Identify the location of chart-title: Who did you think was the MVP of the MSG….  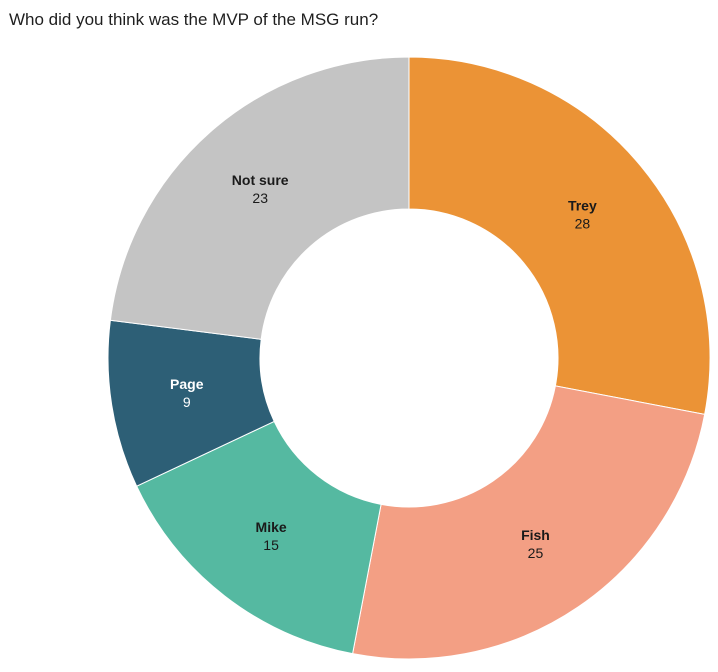
(194, 19).